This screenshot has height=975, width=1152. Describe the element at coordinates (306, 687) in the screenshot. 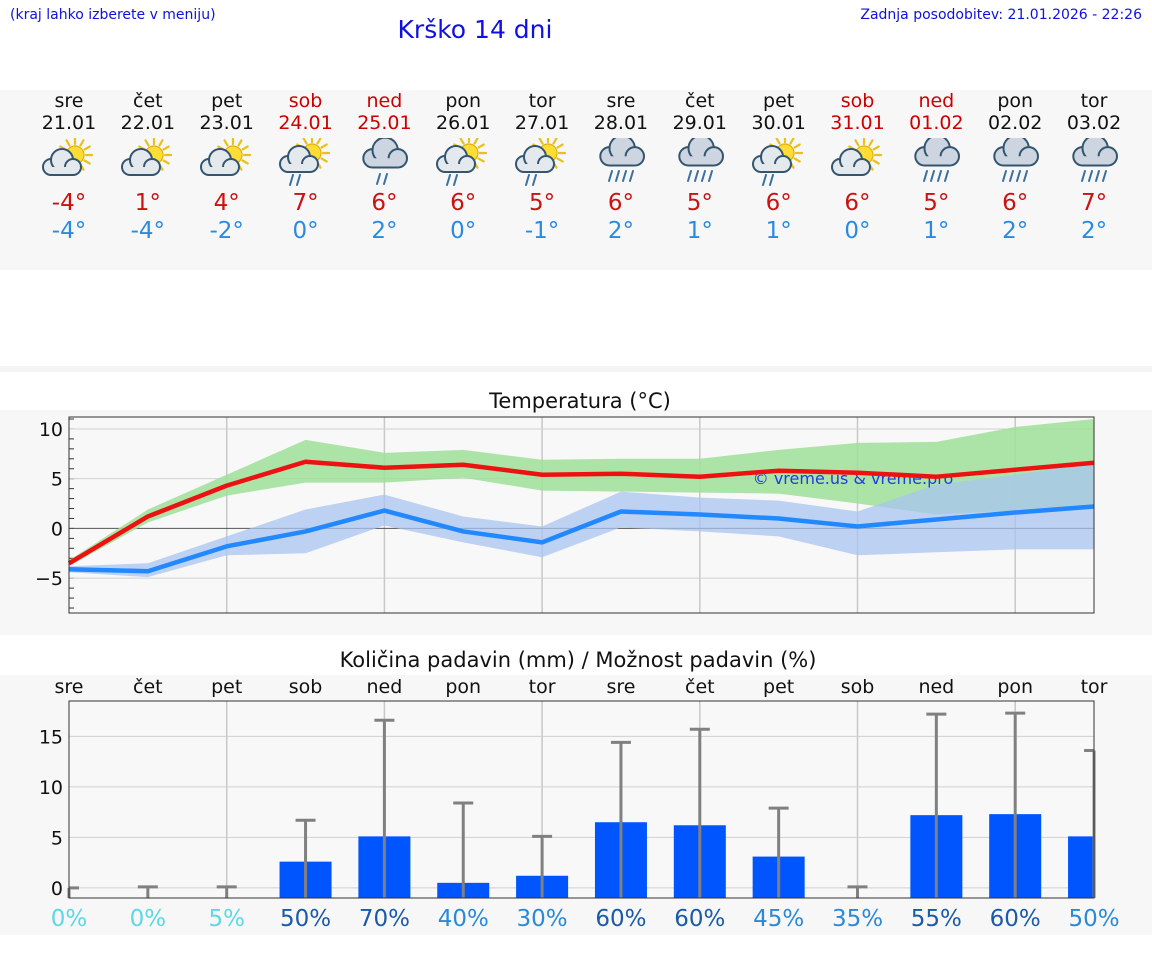

I see `precip-day-label: sob` at that location.